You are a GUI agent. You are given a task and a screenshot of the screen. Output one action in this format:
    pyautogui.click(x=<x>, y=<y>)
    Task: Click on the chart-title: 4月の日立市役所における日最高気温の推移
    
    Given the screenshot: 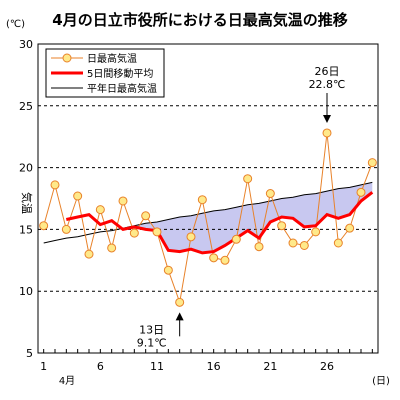 What is the action you would take?
    pyautogui.click(x=199, y=20)
    